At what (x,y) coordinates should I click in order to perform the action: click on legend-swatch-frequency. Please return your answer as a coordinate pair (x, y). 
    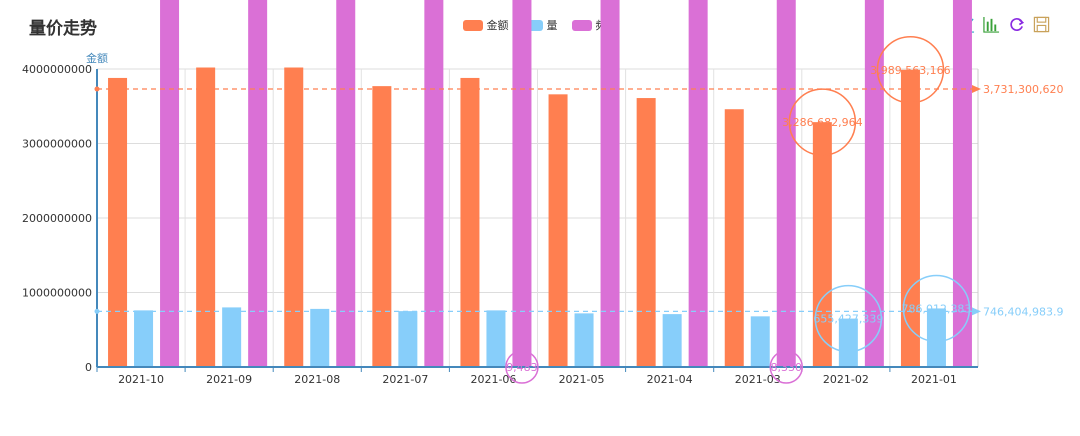
    Looking at the image, I should click on (581, 25).